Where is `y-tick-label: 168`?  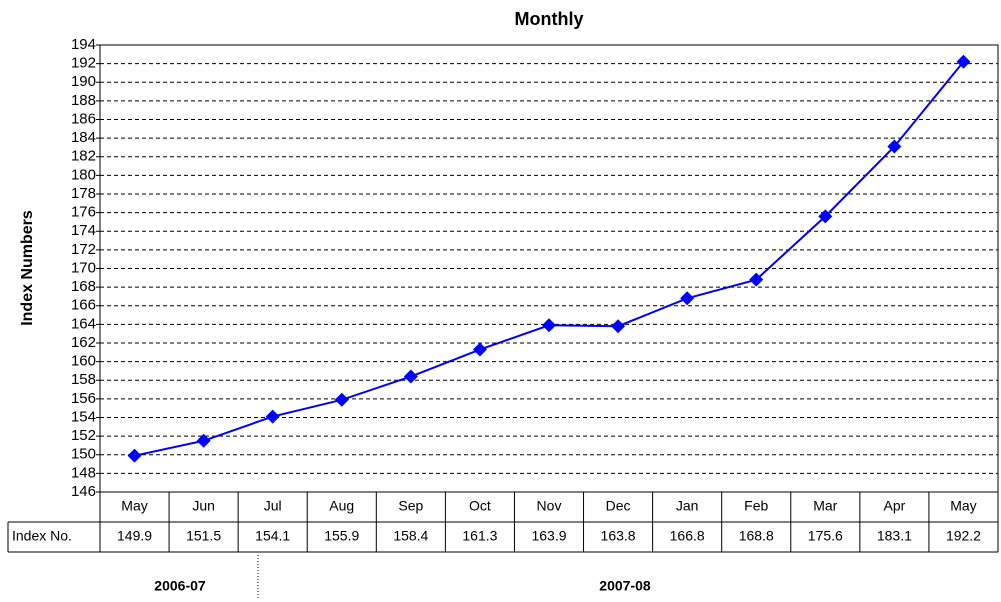 y-tick-label: 168 is located at coordinates (83, 286).